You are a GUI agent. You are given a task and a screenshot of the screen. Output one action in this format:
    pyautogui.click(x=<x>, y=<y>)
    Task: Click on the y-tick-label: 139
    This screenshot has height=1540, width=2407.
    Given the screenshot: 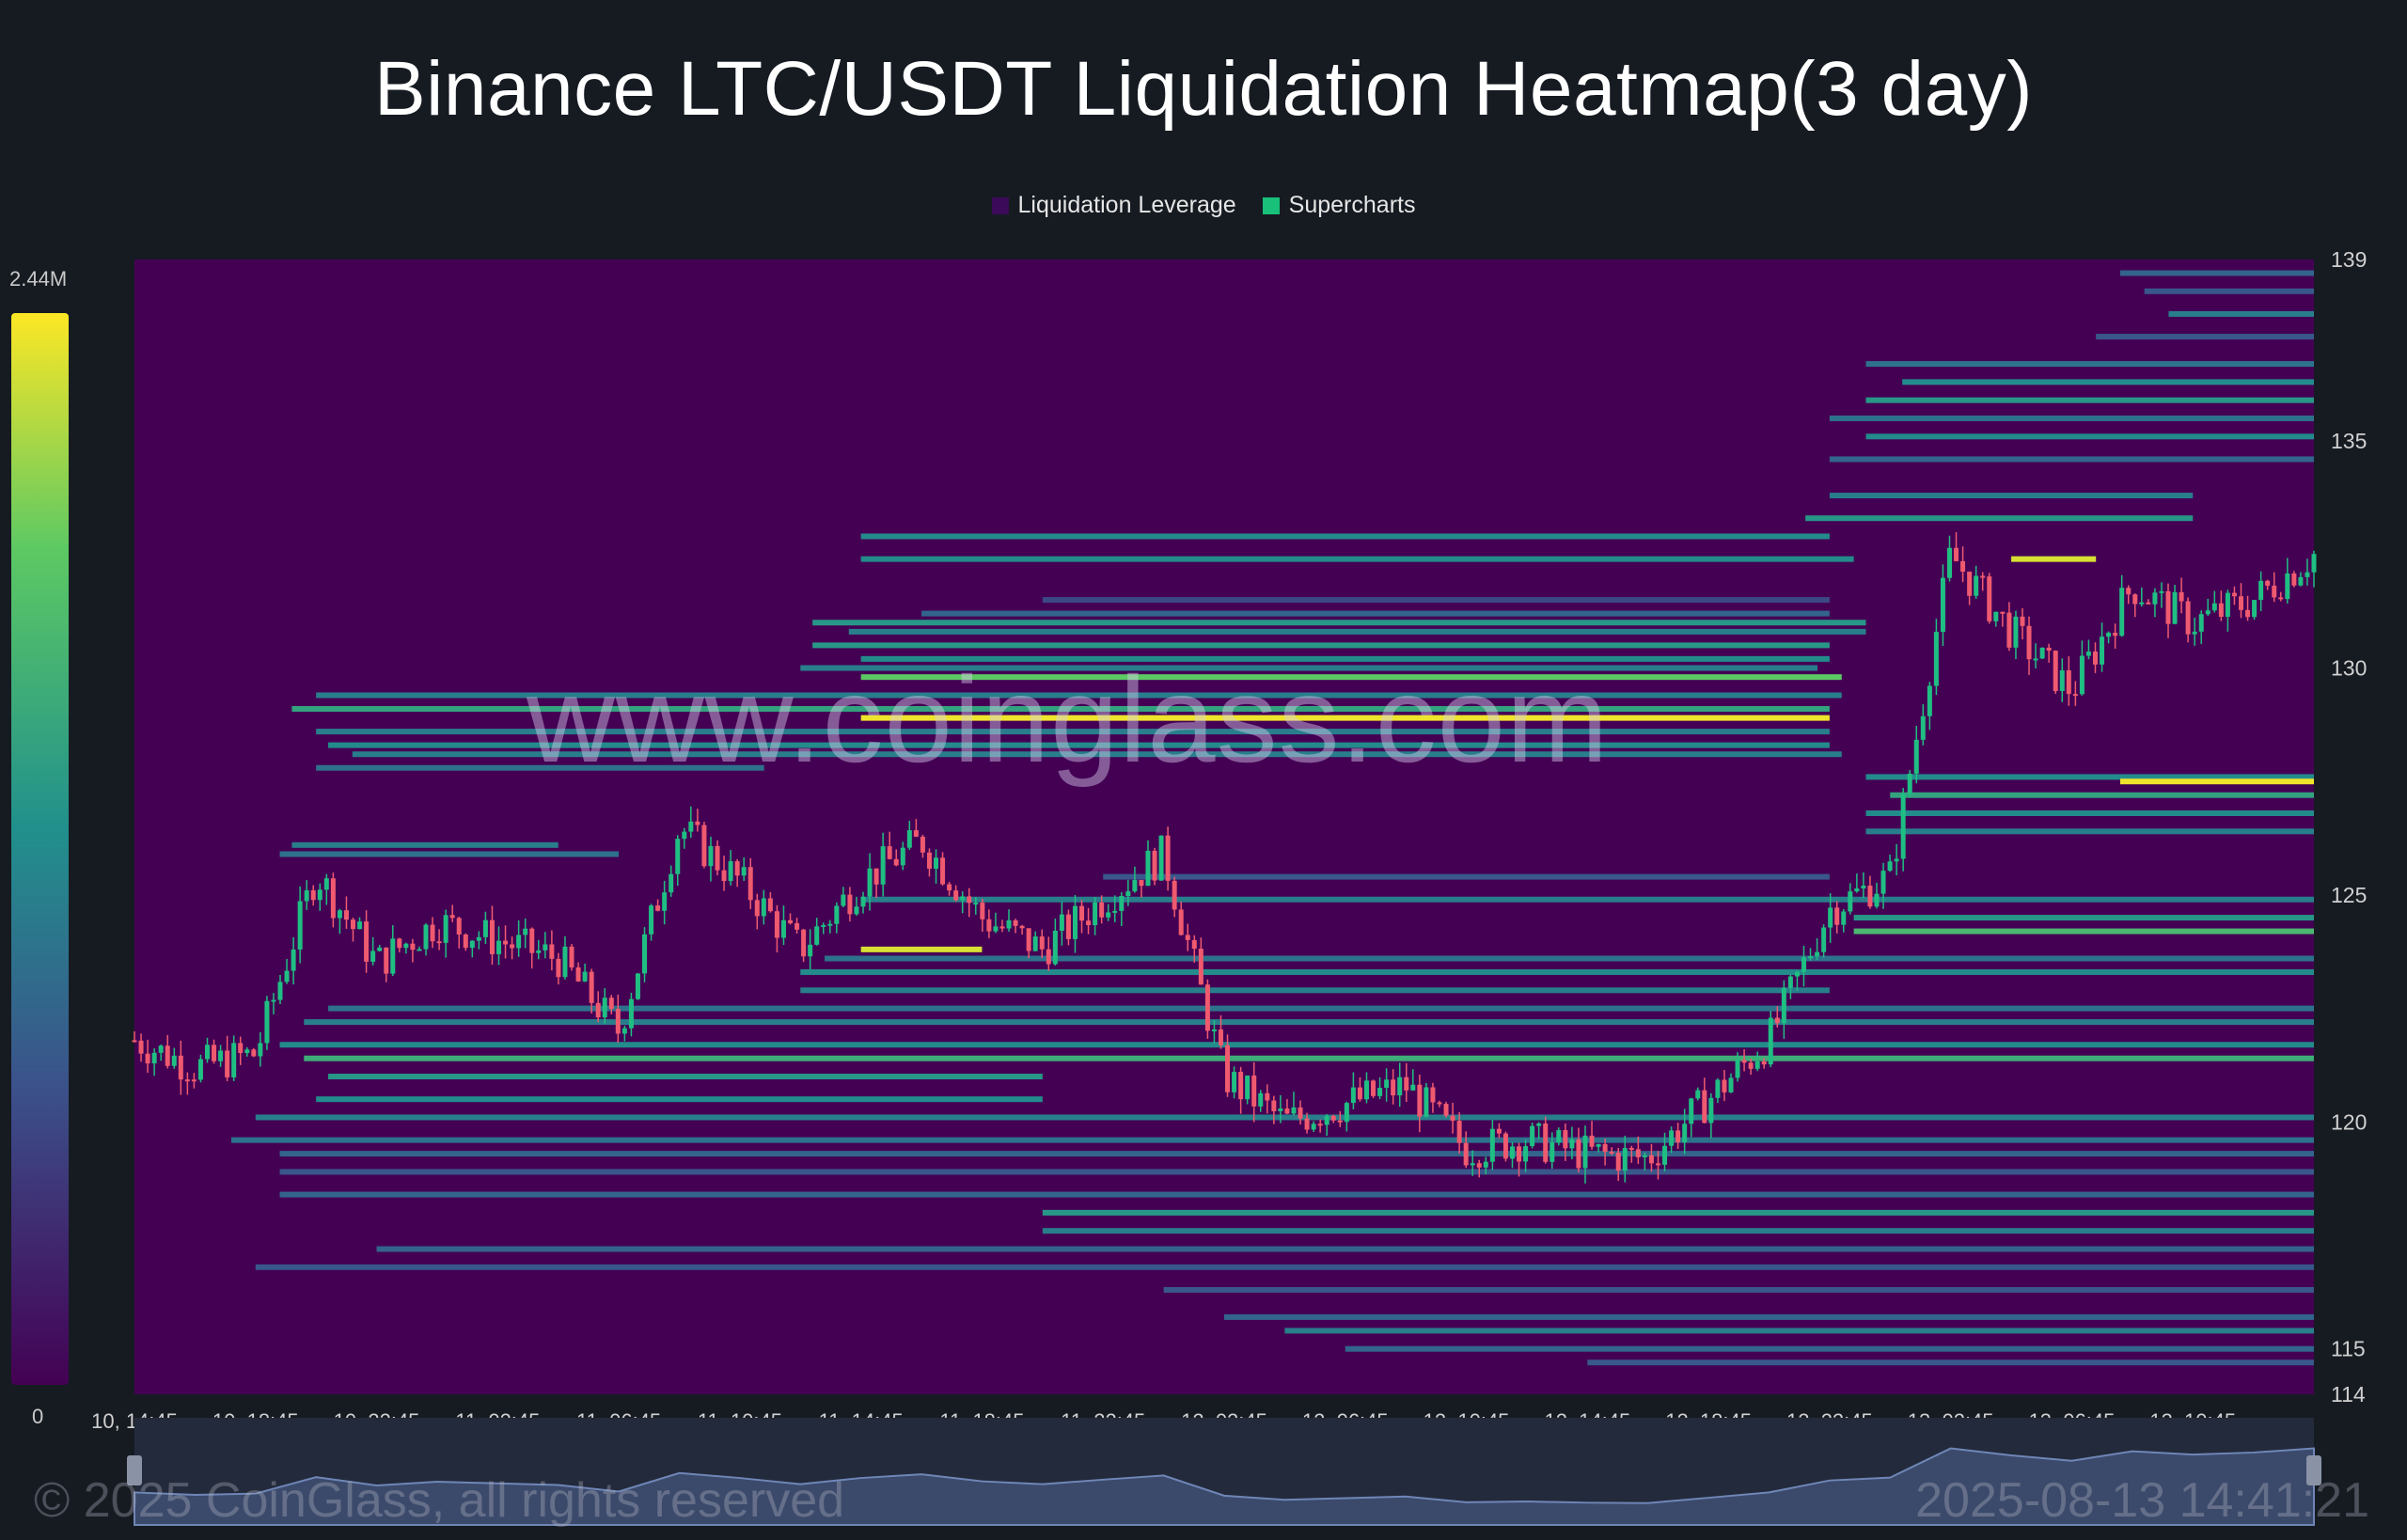 What is the action you would take?
    pyautogui.click(x=2349, y=260)
    